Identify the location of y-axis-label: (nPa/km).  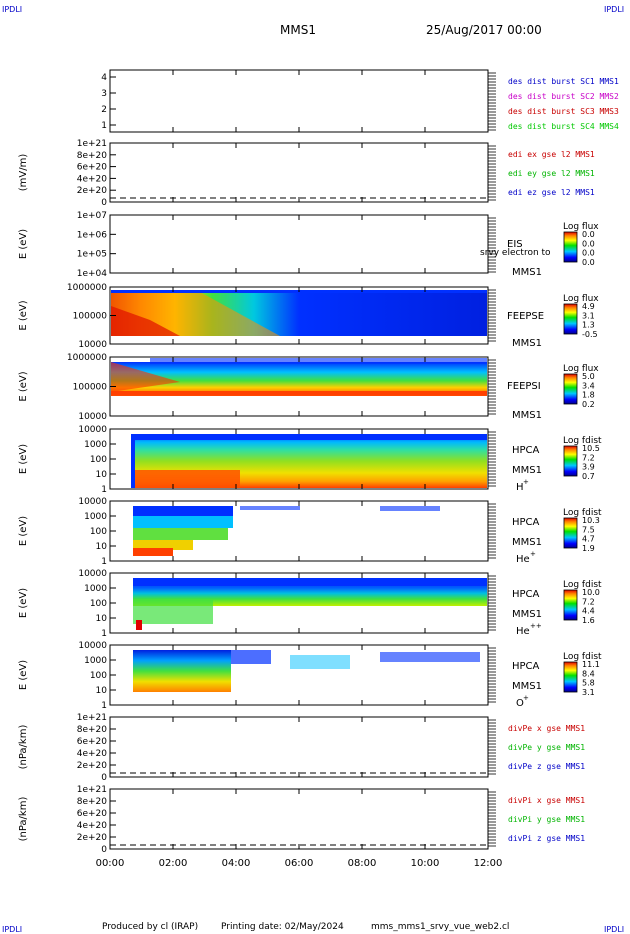
(23, 819).